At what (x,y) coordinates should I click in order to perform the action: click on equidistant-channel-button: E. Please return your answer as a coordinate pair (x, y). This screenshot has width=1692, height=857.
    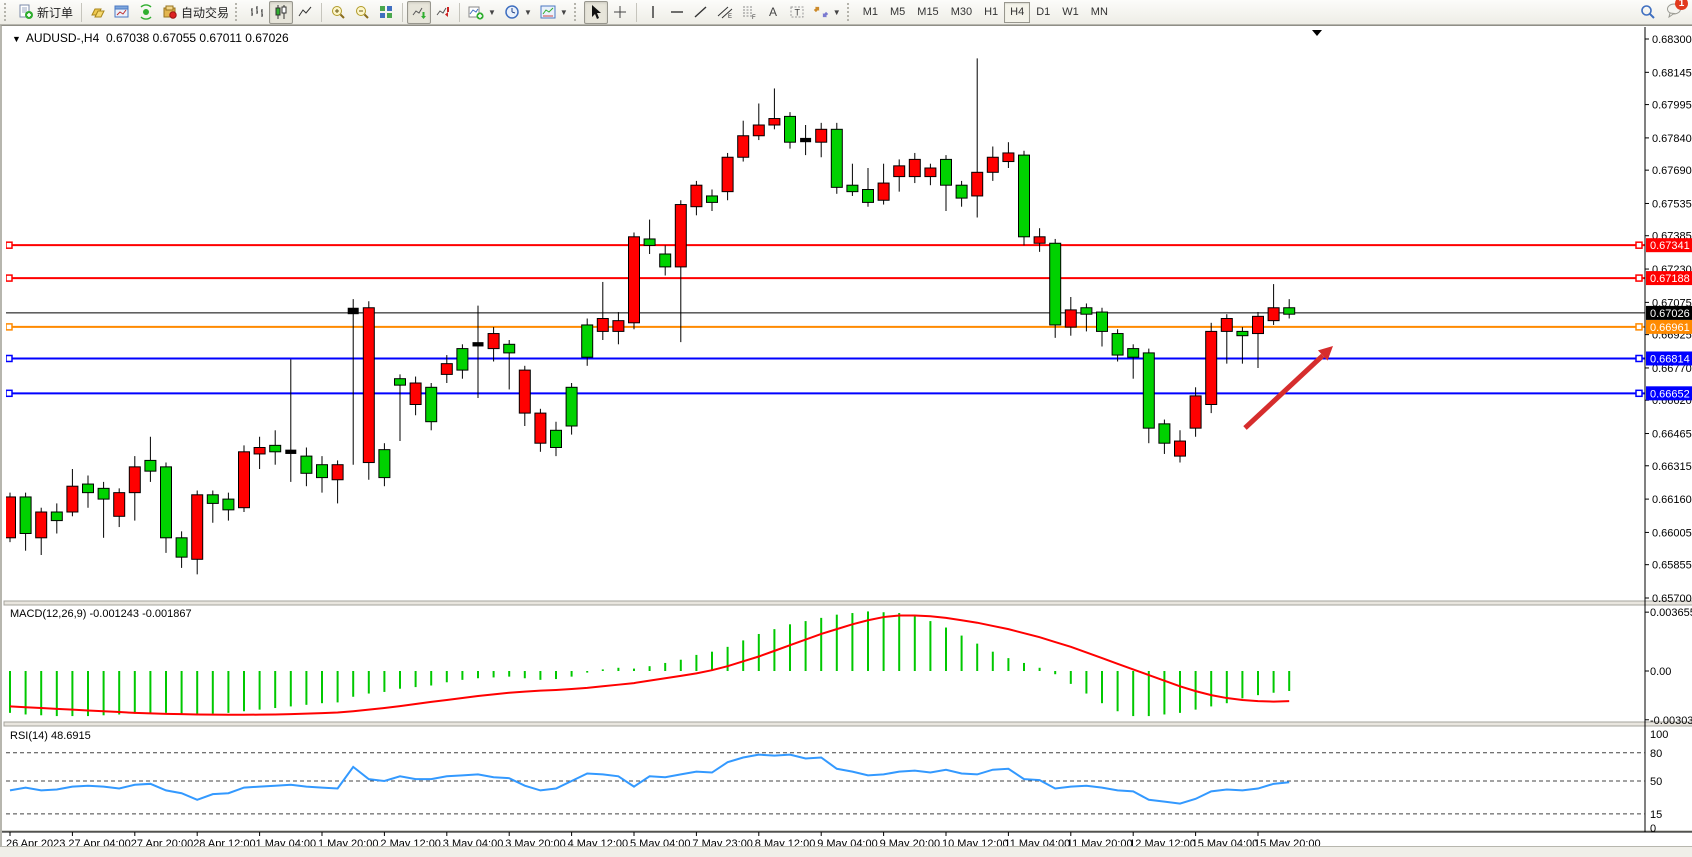
    Looking at the image, I should click on (725, 12).